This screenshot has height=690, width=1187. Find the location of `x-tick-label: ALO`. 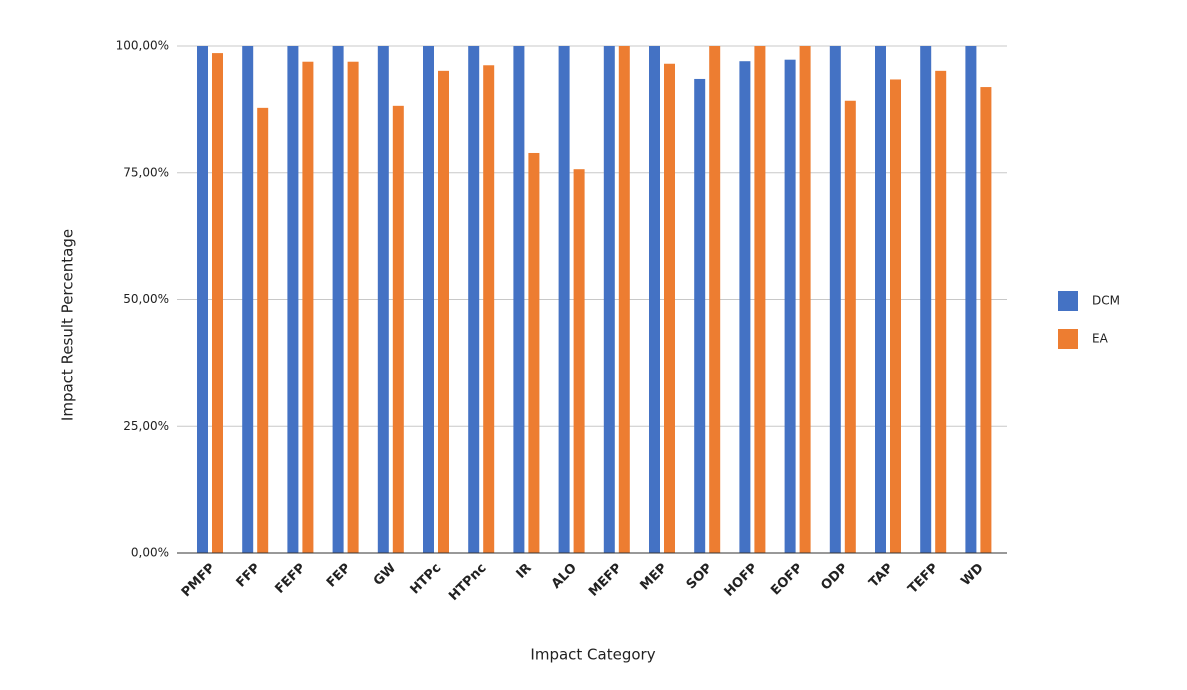

x-tick-label: ALO is located at coordinates (564, 576).